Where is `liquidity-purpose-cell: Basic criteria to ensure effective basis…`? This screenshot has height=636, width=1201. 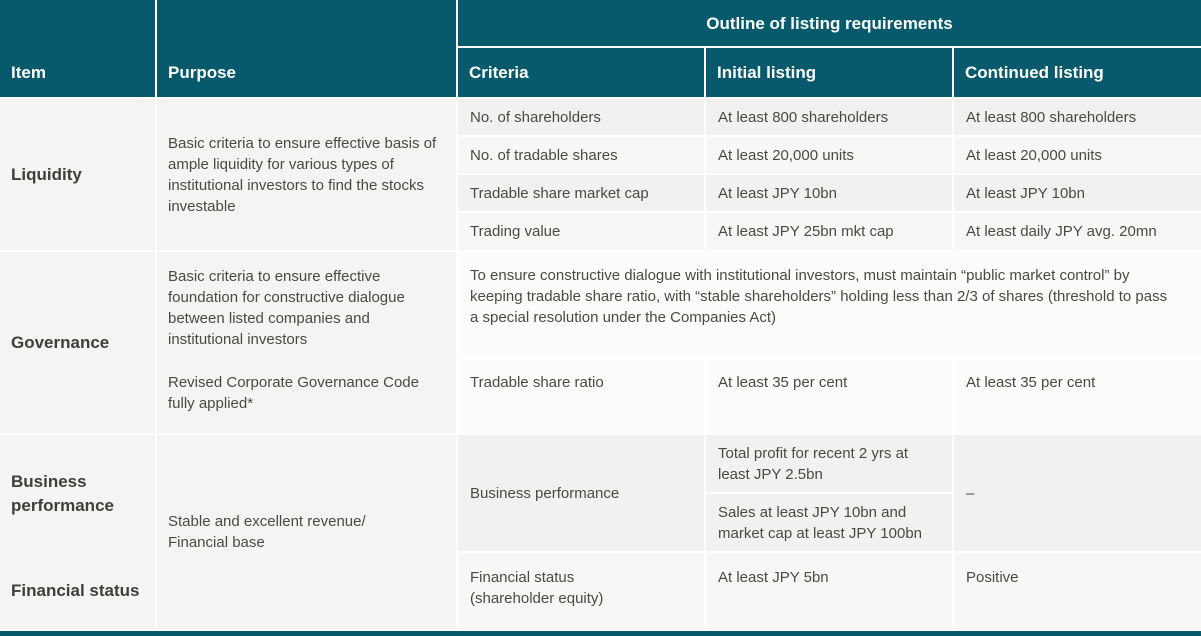 liquidity-purpose-cell: Basic criteria to ensure effective basis… is located at coordinates (306, 174).